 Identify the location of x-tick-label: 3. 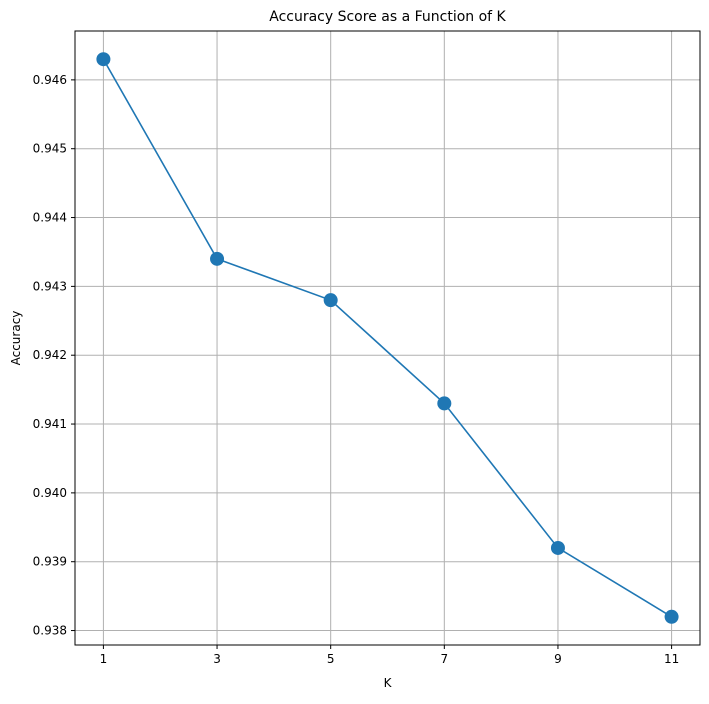
(217, 659).